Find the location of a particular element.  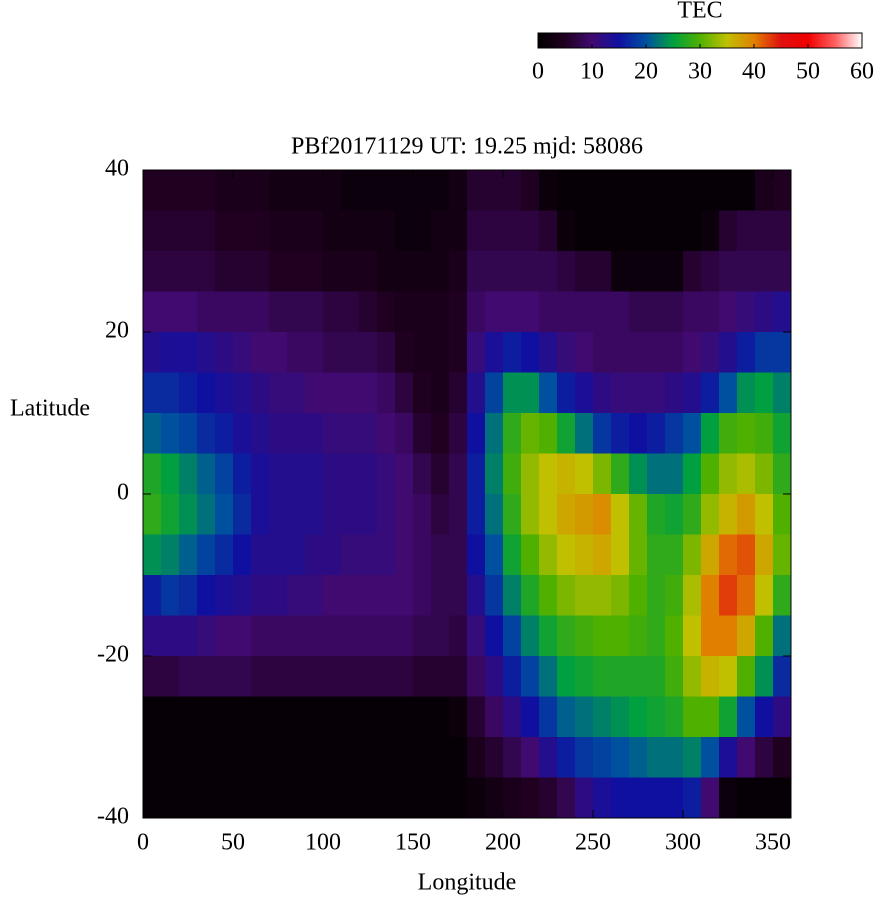

y-tick-label: 0 is located at coordinates (123, 493).